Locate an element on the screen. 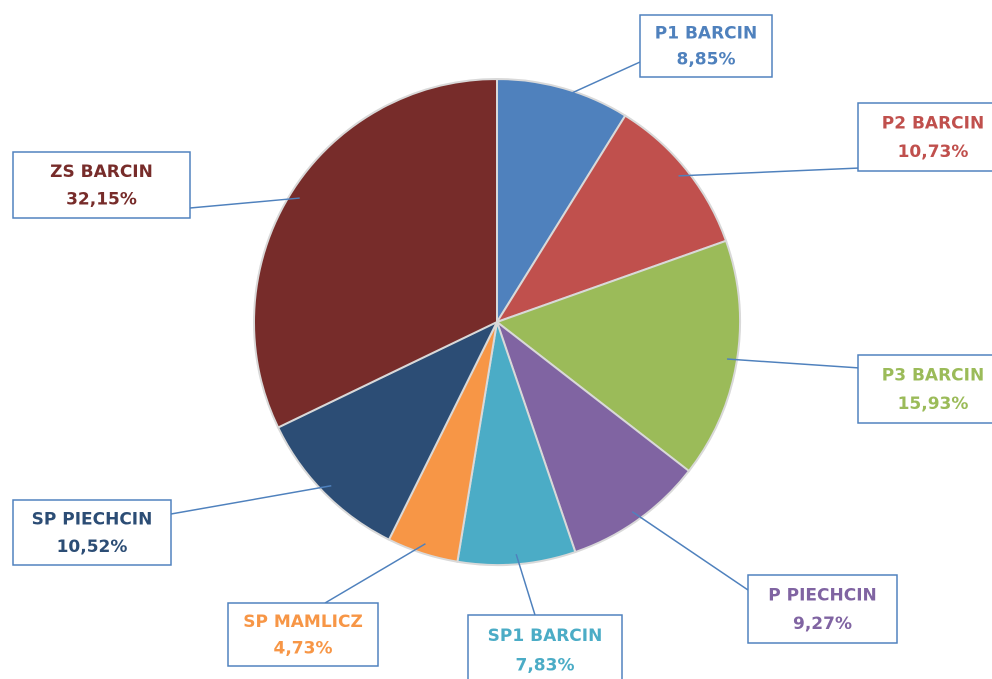 The image size is (992, 679). value-label: 9,27% is located at coordinates (822, 624).